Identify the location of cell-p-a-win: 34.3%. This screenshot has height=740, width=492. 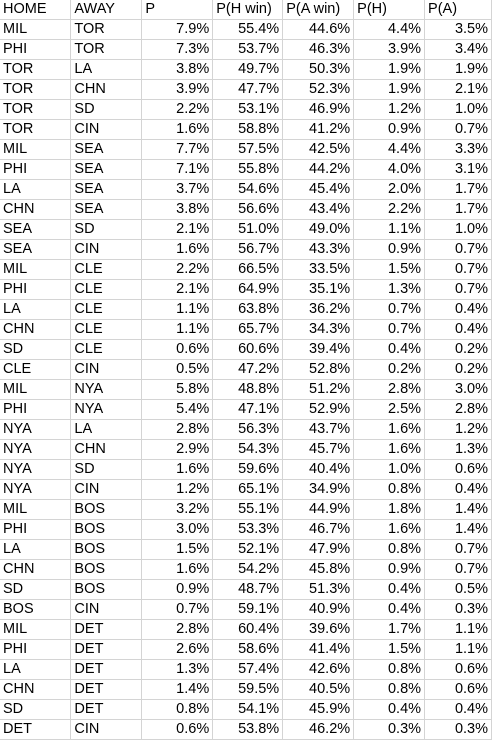
(318, 329).